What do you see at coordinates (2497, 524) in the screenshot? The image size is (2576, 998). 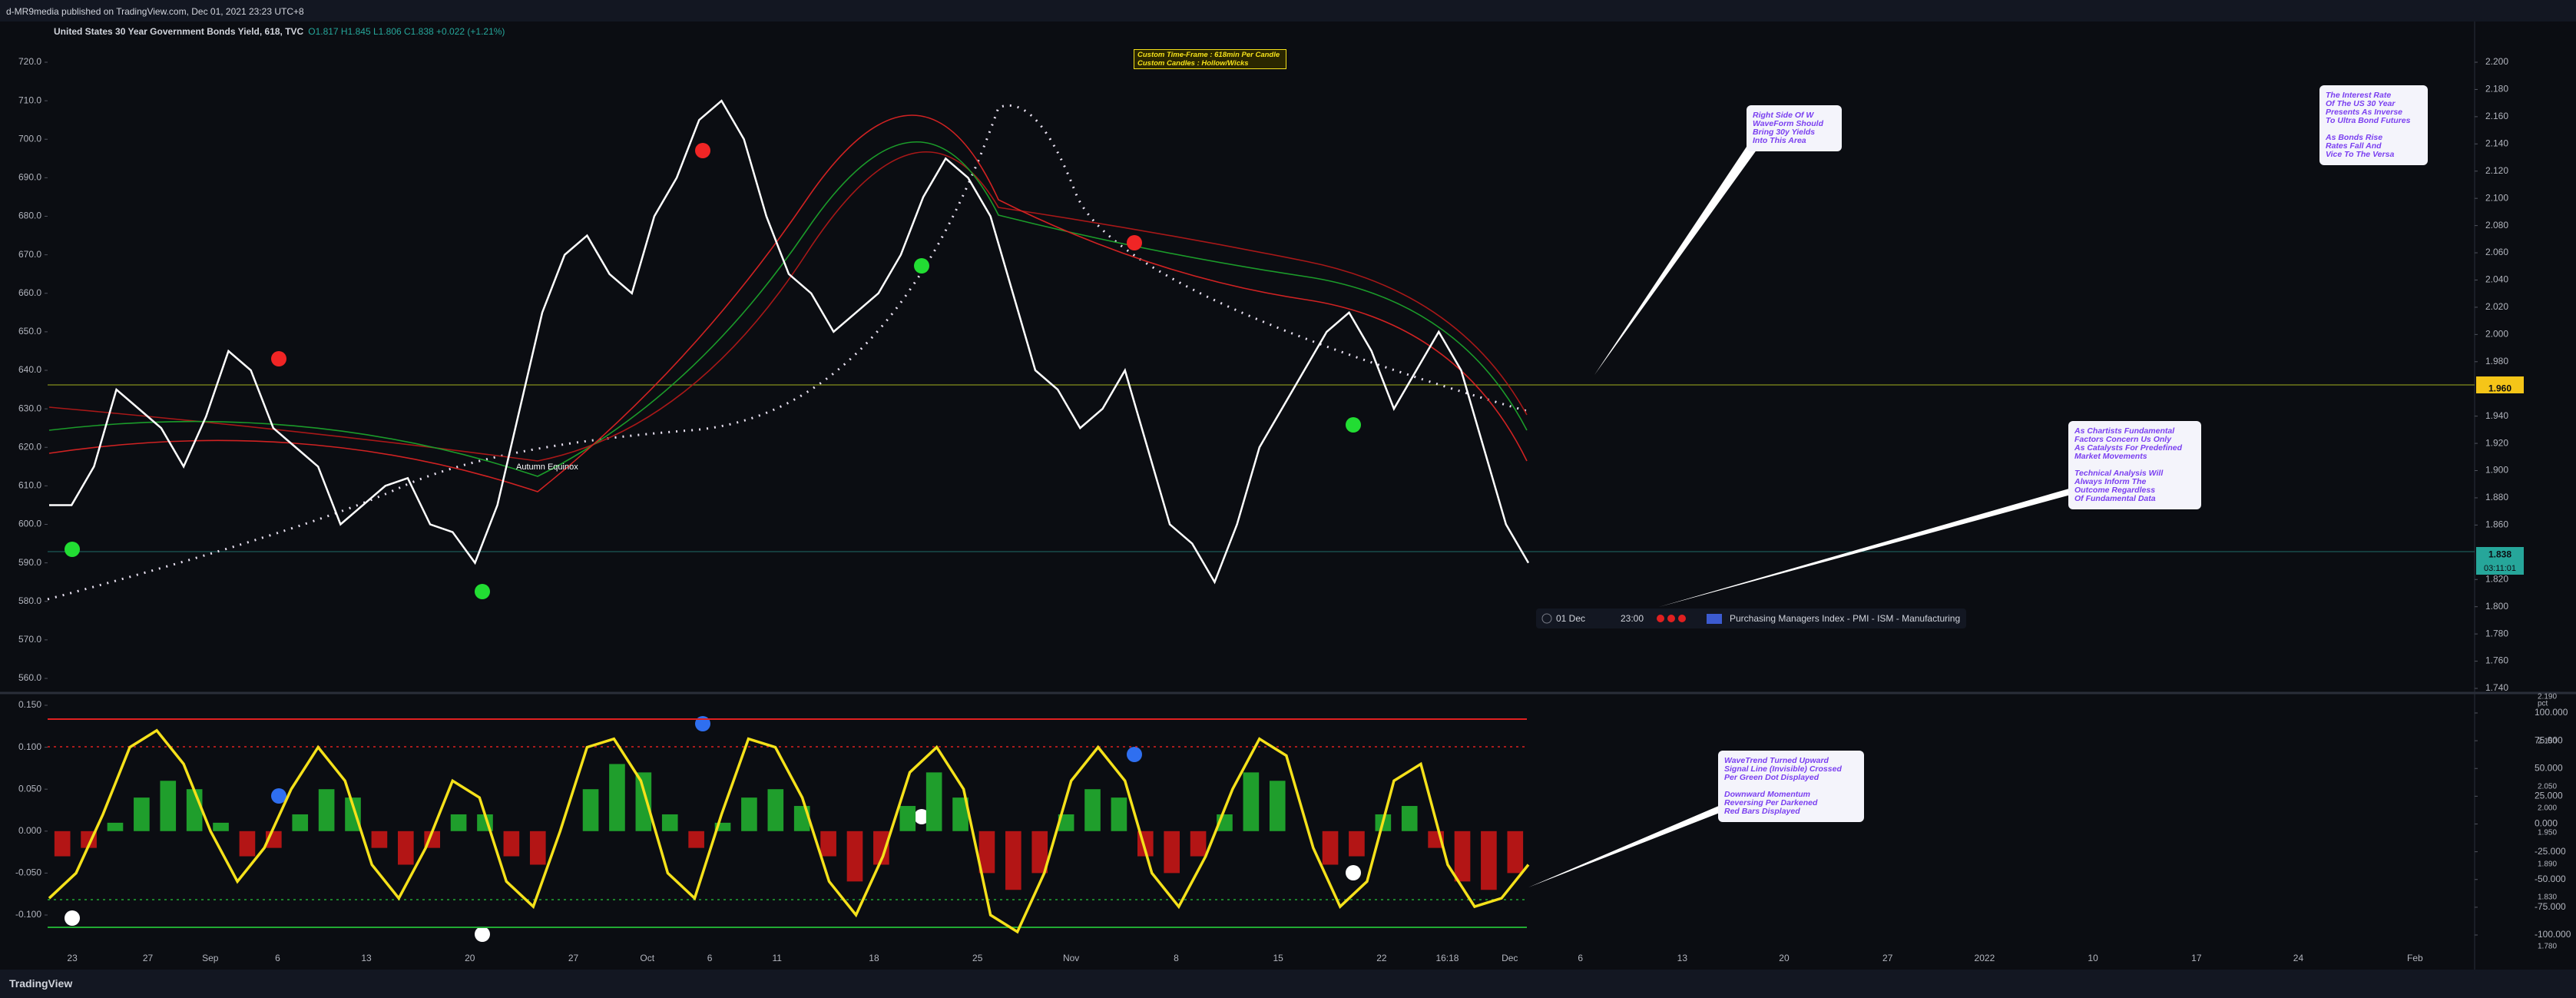 I see `tick-label: 1.860` at bounding box center [2497, 524].